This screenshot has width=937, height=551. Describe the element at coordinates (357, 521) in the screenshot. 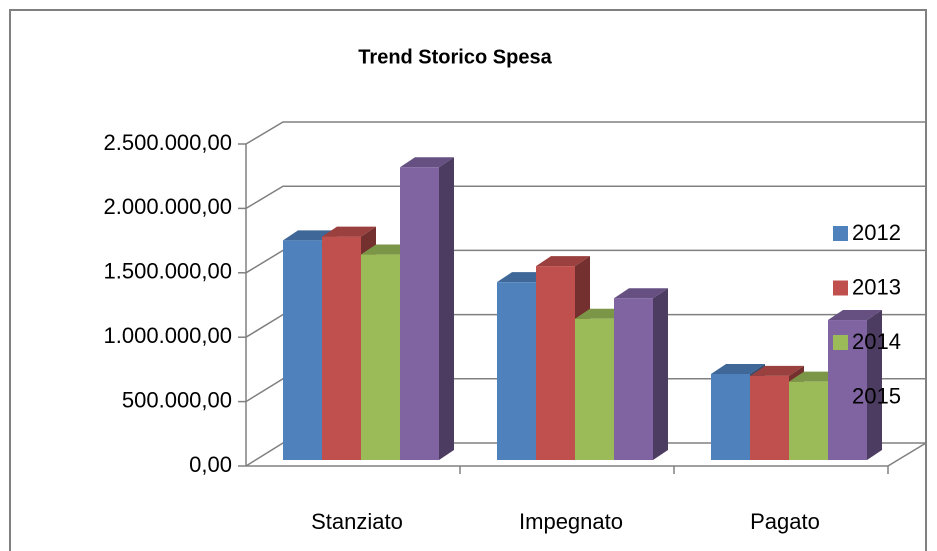

I see `x-tick-label: Stanziato` at that location.